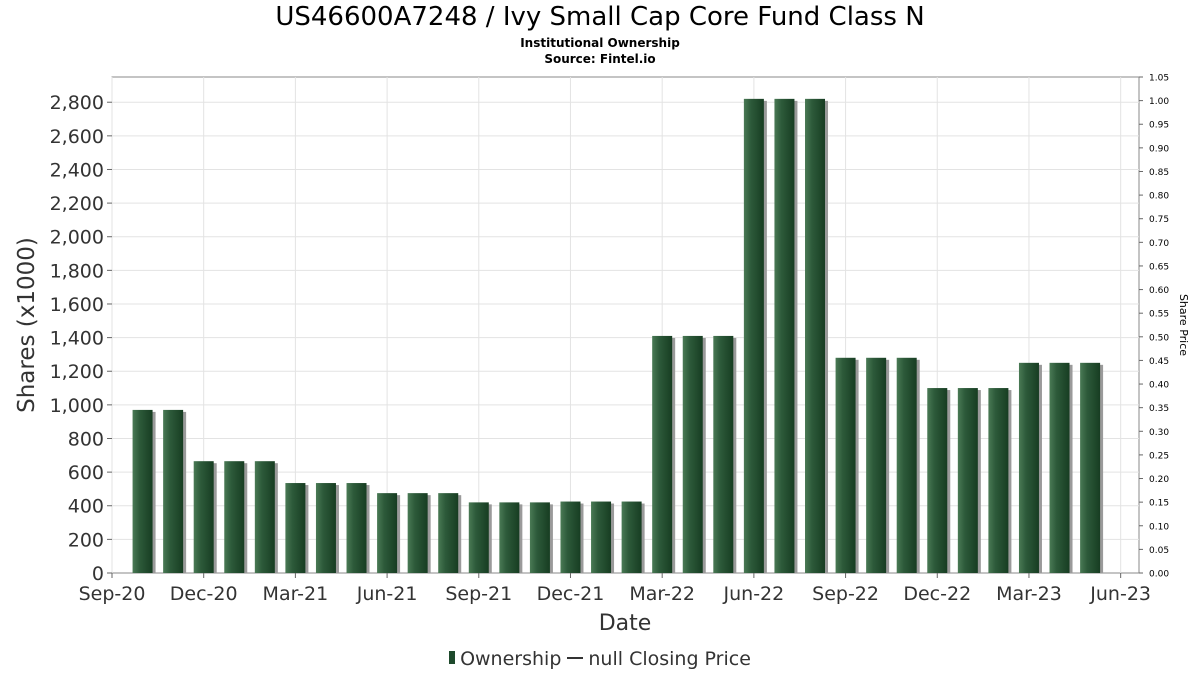 The width and height of the screenshot is (1200, 675). Describe the element at coordinates (1029, 594) in the screenshot. I see `x-tick-label: Mar-23` at that location.